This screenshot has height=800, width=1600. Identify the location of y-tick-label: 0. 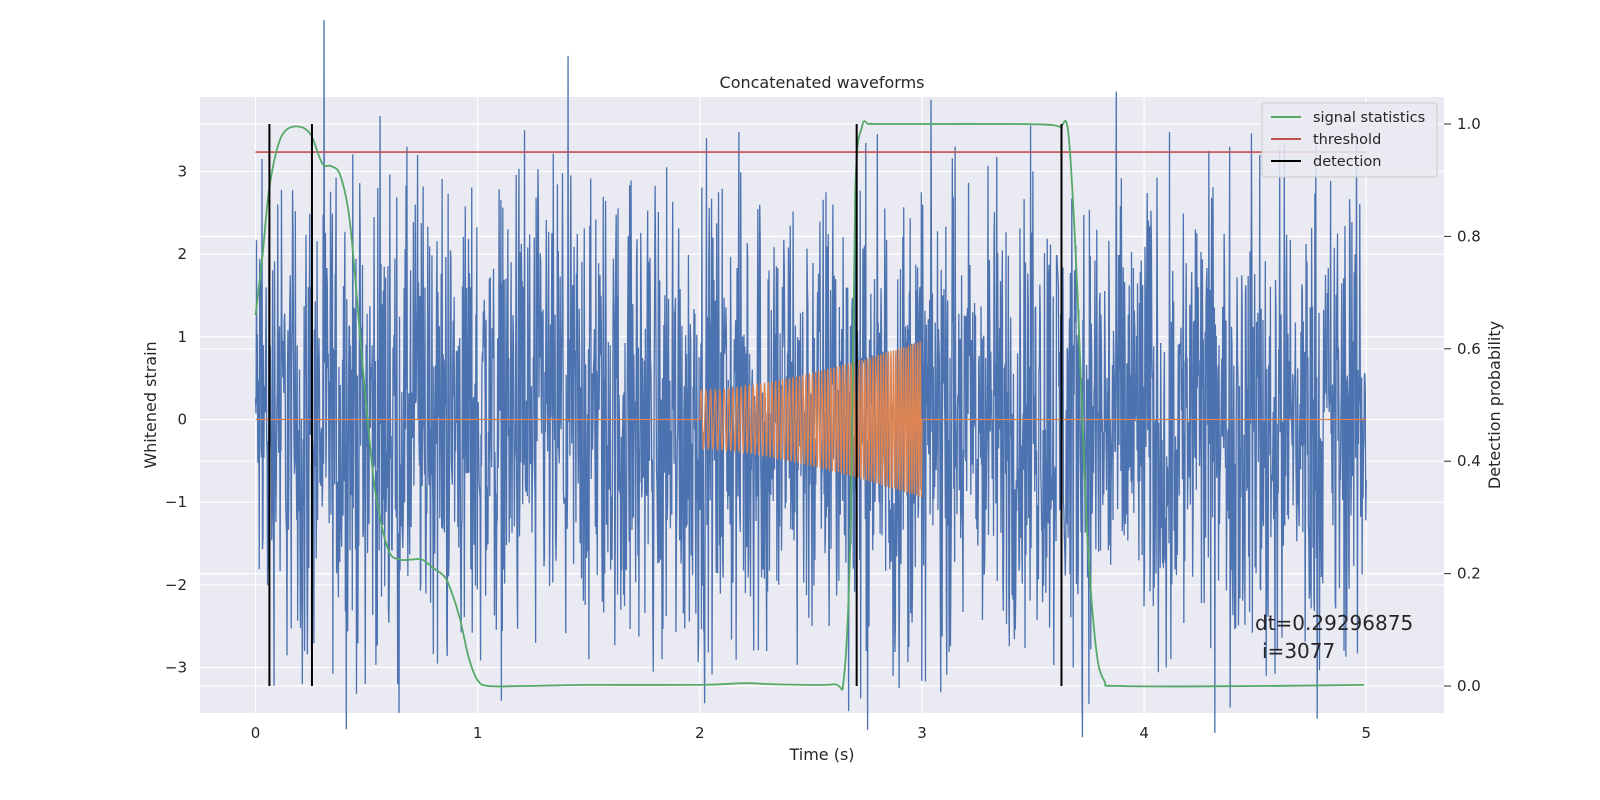
(182, 419).